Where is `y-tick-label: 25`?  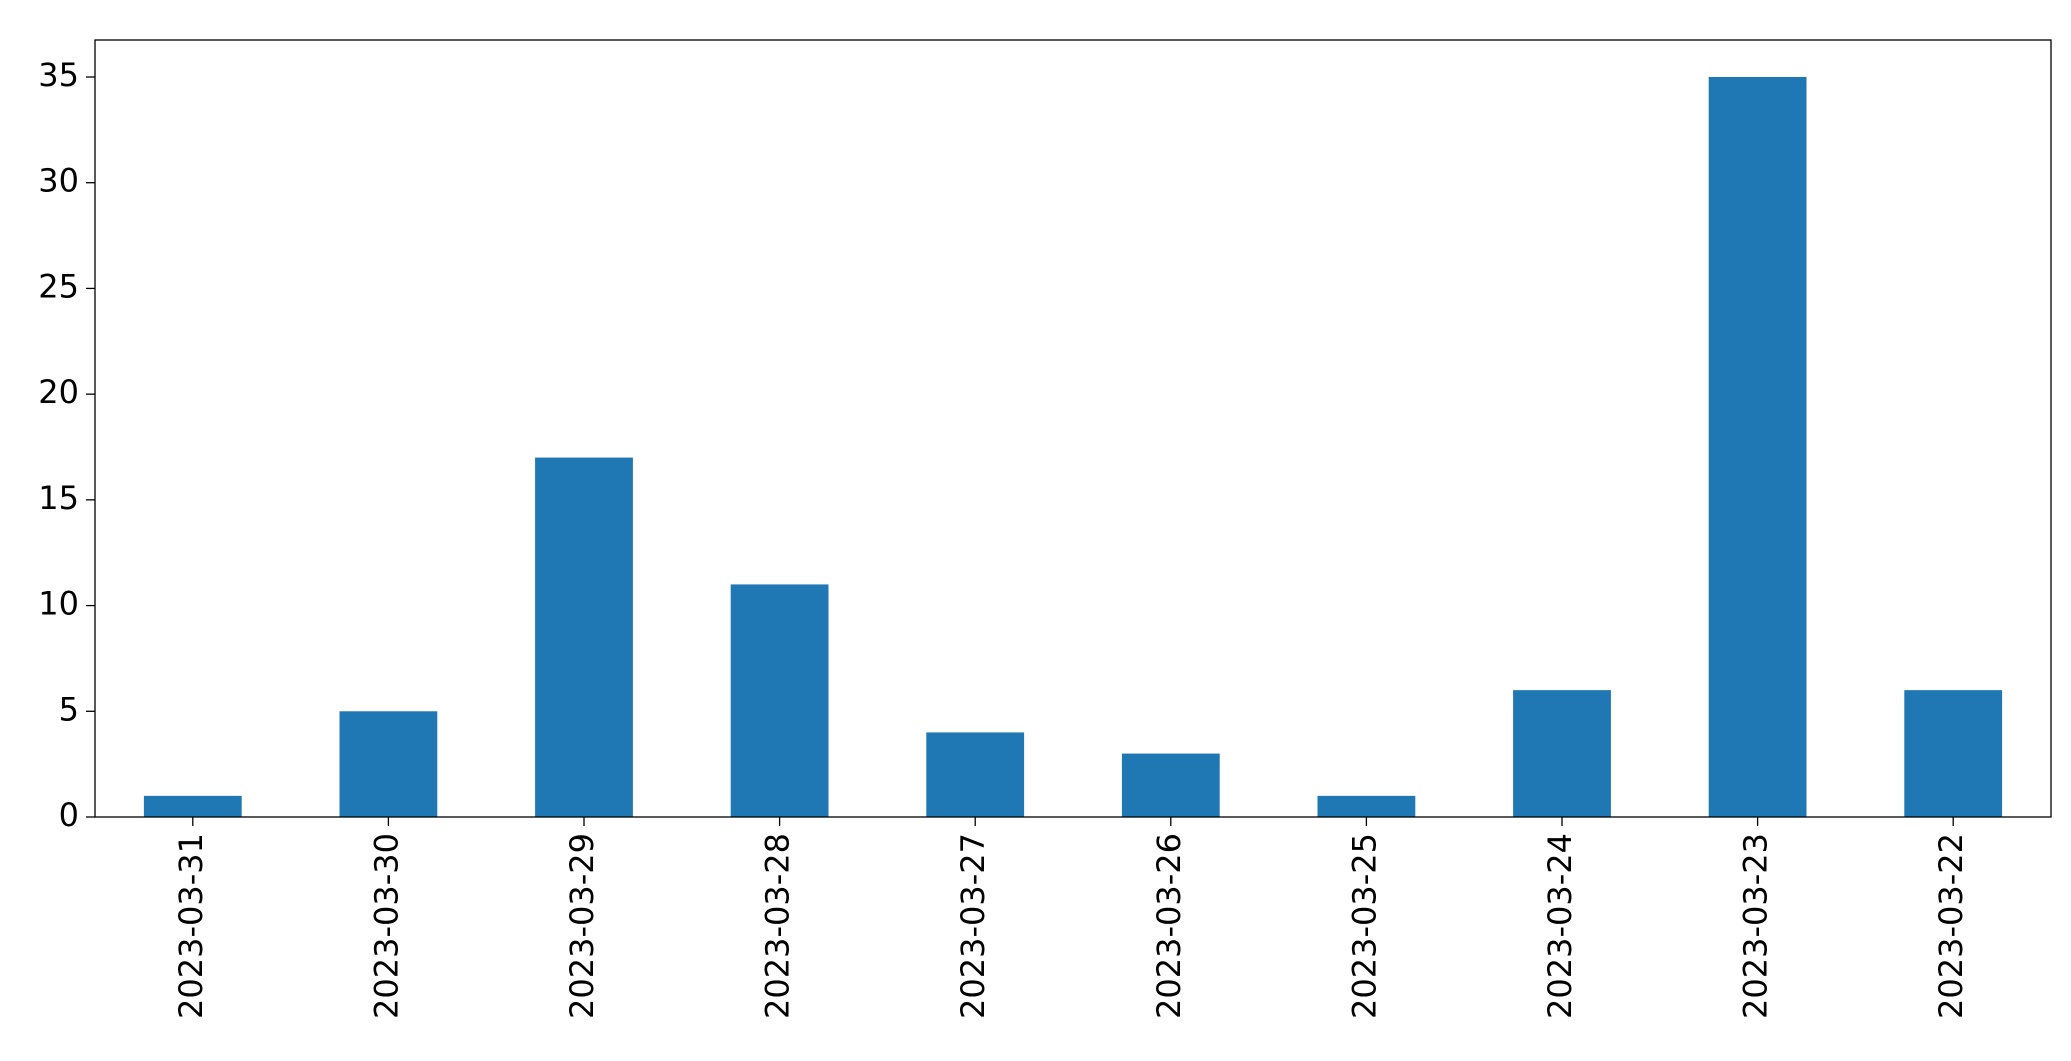
y-tick-label: 25 is located at coordinates (58, 286).